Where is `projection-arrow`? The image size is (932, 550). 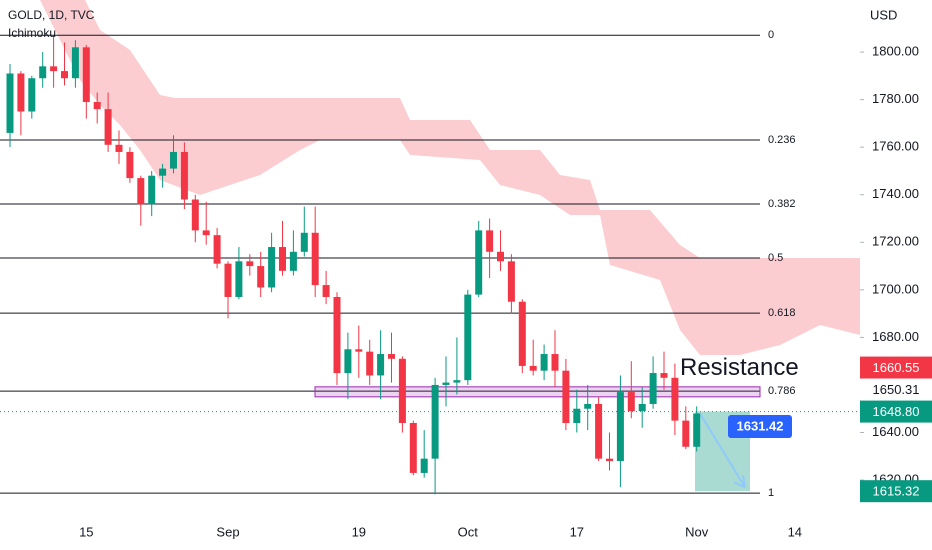 projection-arrow is located at coordinates (722, 450).